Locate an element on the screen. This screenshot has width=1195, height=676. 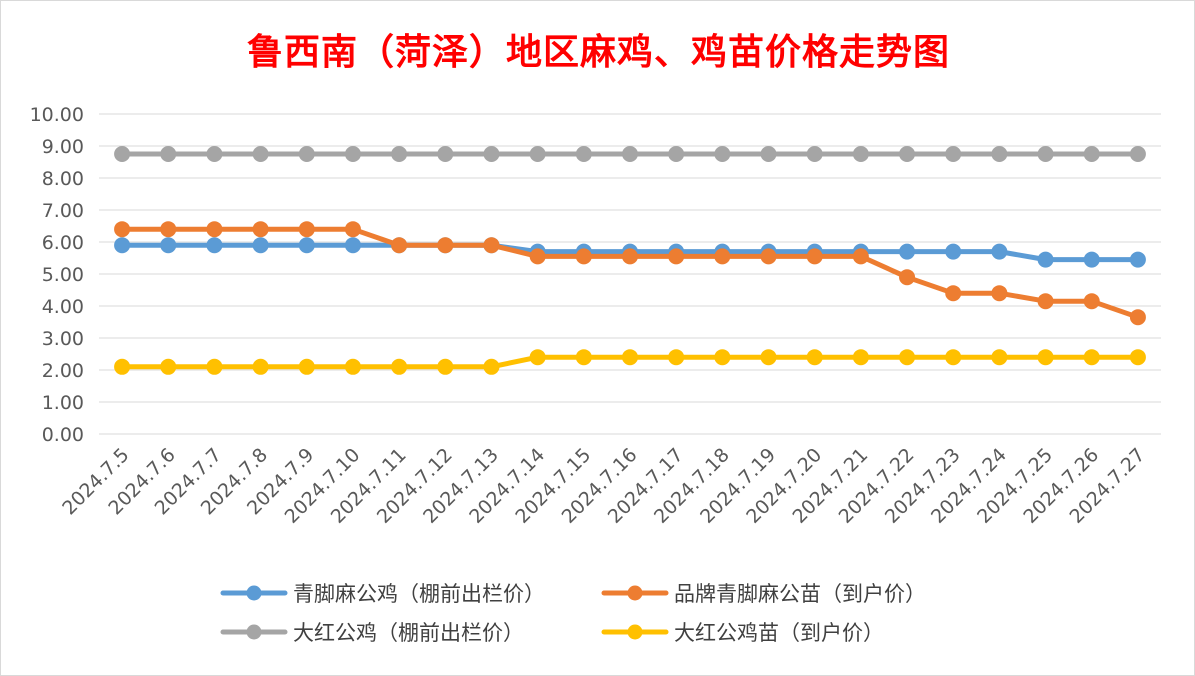
chart-title: 鲁西南（菏泽）地区麻鸡、鸡苗价格走势图 is located at coordinates (598, 52).